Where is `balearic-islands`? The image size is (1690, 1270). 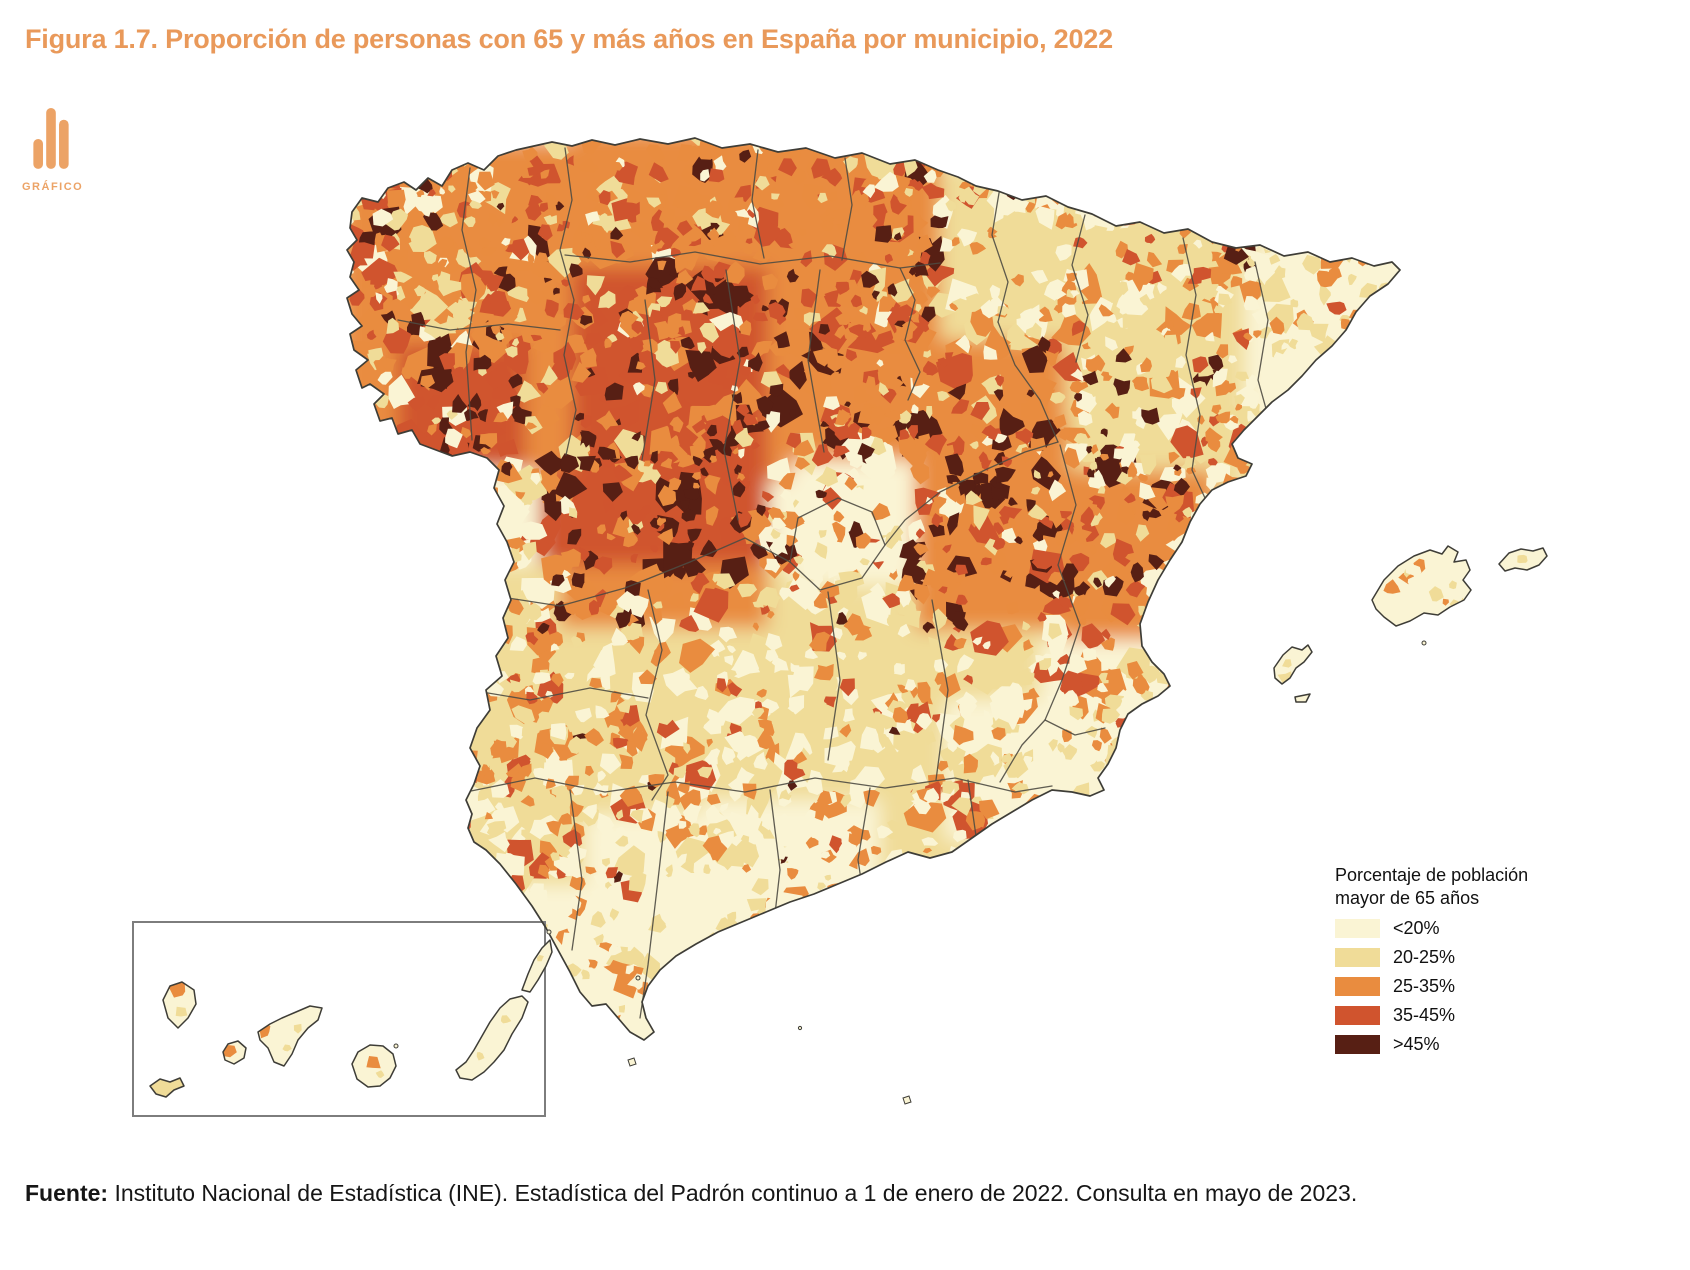 balearic-islands is located at coordinates (1410, 624).